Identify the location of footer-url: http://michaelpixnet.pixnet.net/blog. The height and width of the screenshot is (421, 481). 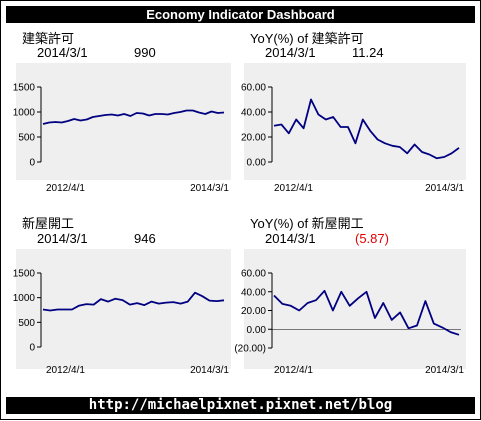
(240, 405).